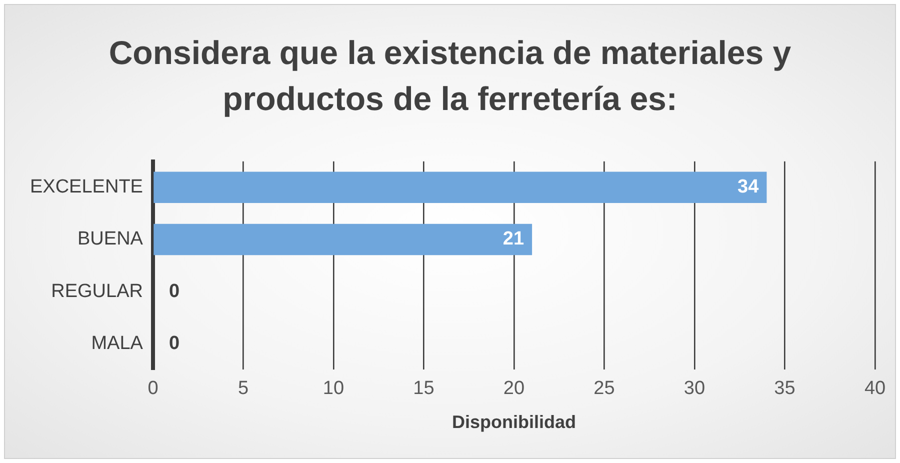 The image size is (900, 463). What do you see at coordinates (695, 389) in the screenshot?
I see `x-tick-label: 30` at bounding box center [695, 389].